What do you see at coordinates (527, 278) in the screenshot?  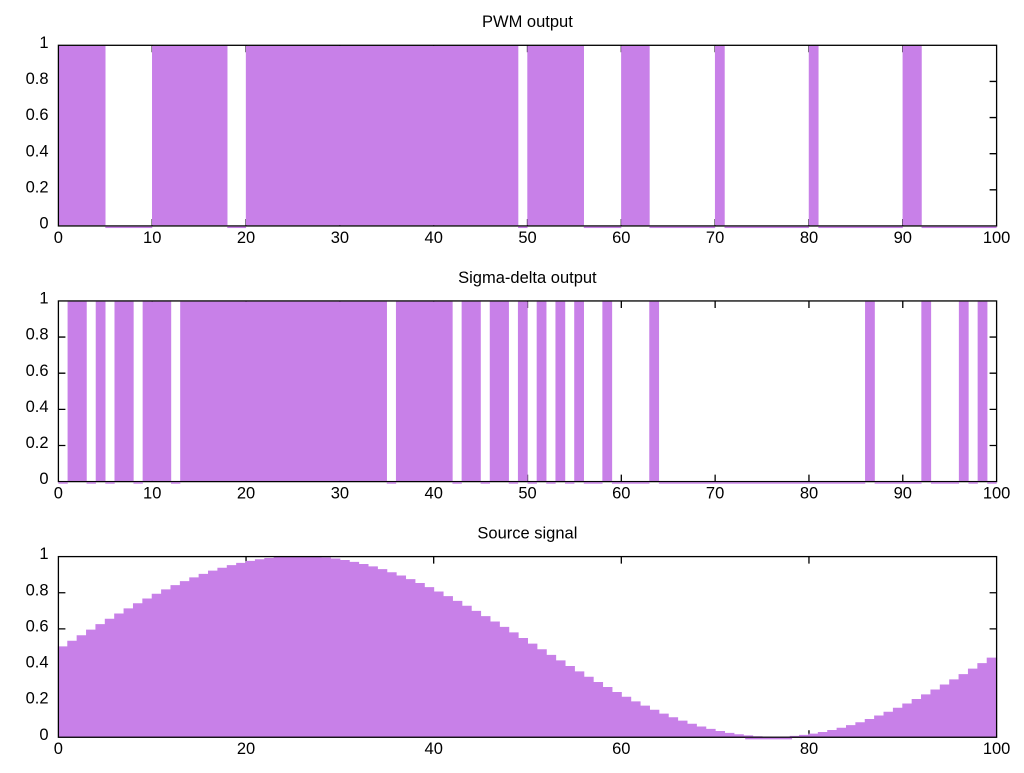 I see `svg-text: Sigma-delta output` at bounding box center [527, 278].